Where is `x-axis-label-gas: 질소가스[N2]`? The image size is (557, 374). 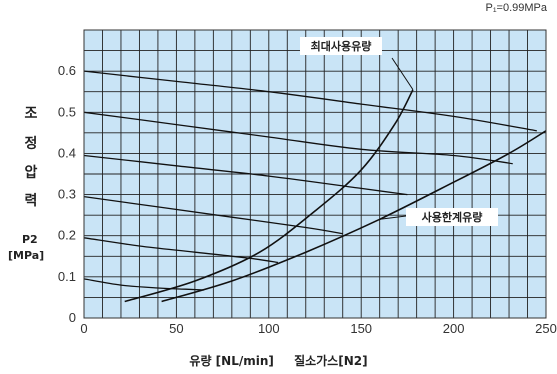 x-axis-label-gas: 질소가스[N2] is located at coordinates (331, 361).